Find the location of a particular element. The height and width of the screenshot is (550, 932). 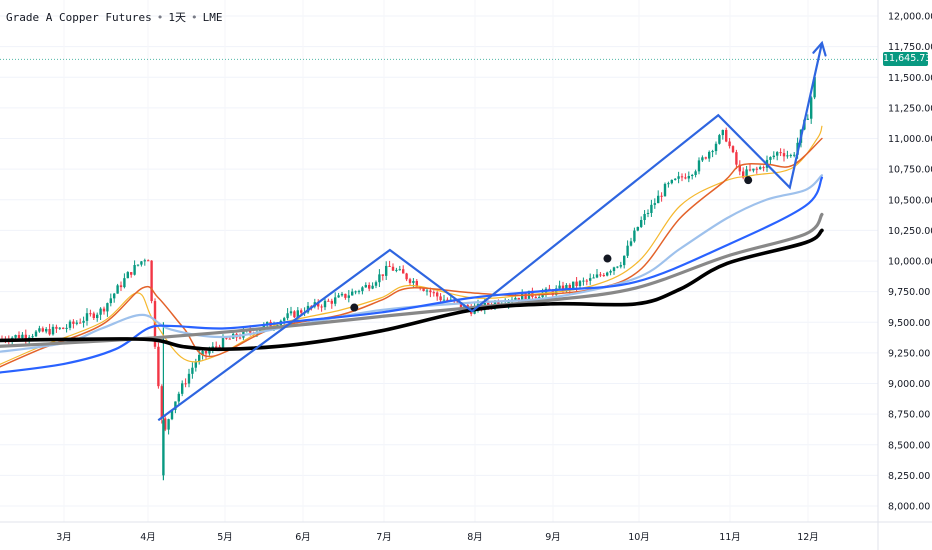

arrow-head is located at coordinates (819, 48).